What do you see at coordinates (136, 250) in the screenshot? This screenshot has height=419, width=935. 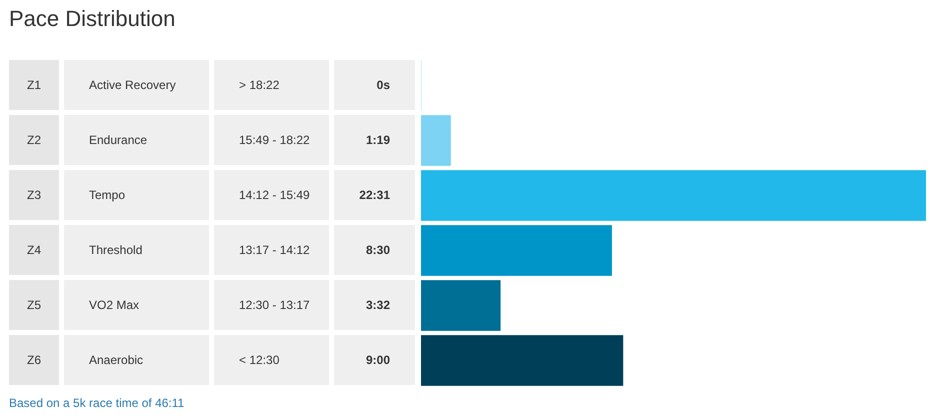 I see `text: Threshold` at bounding box center [136, 250].